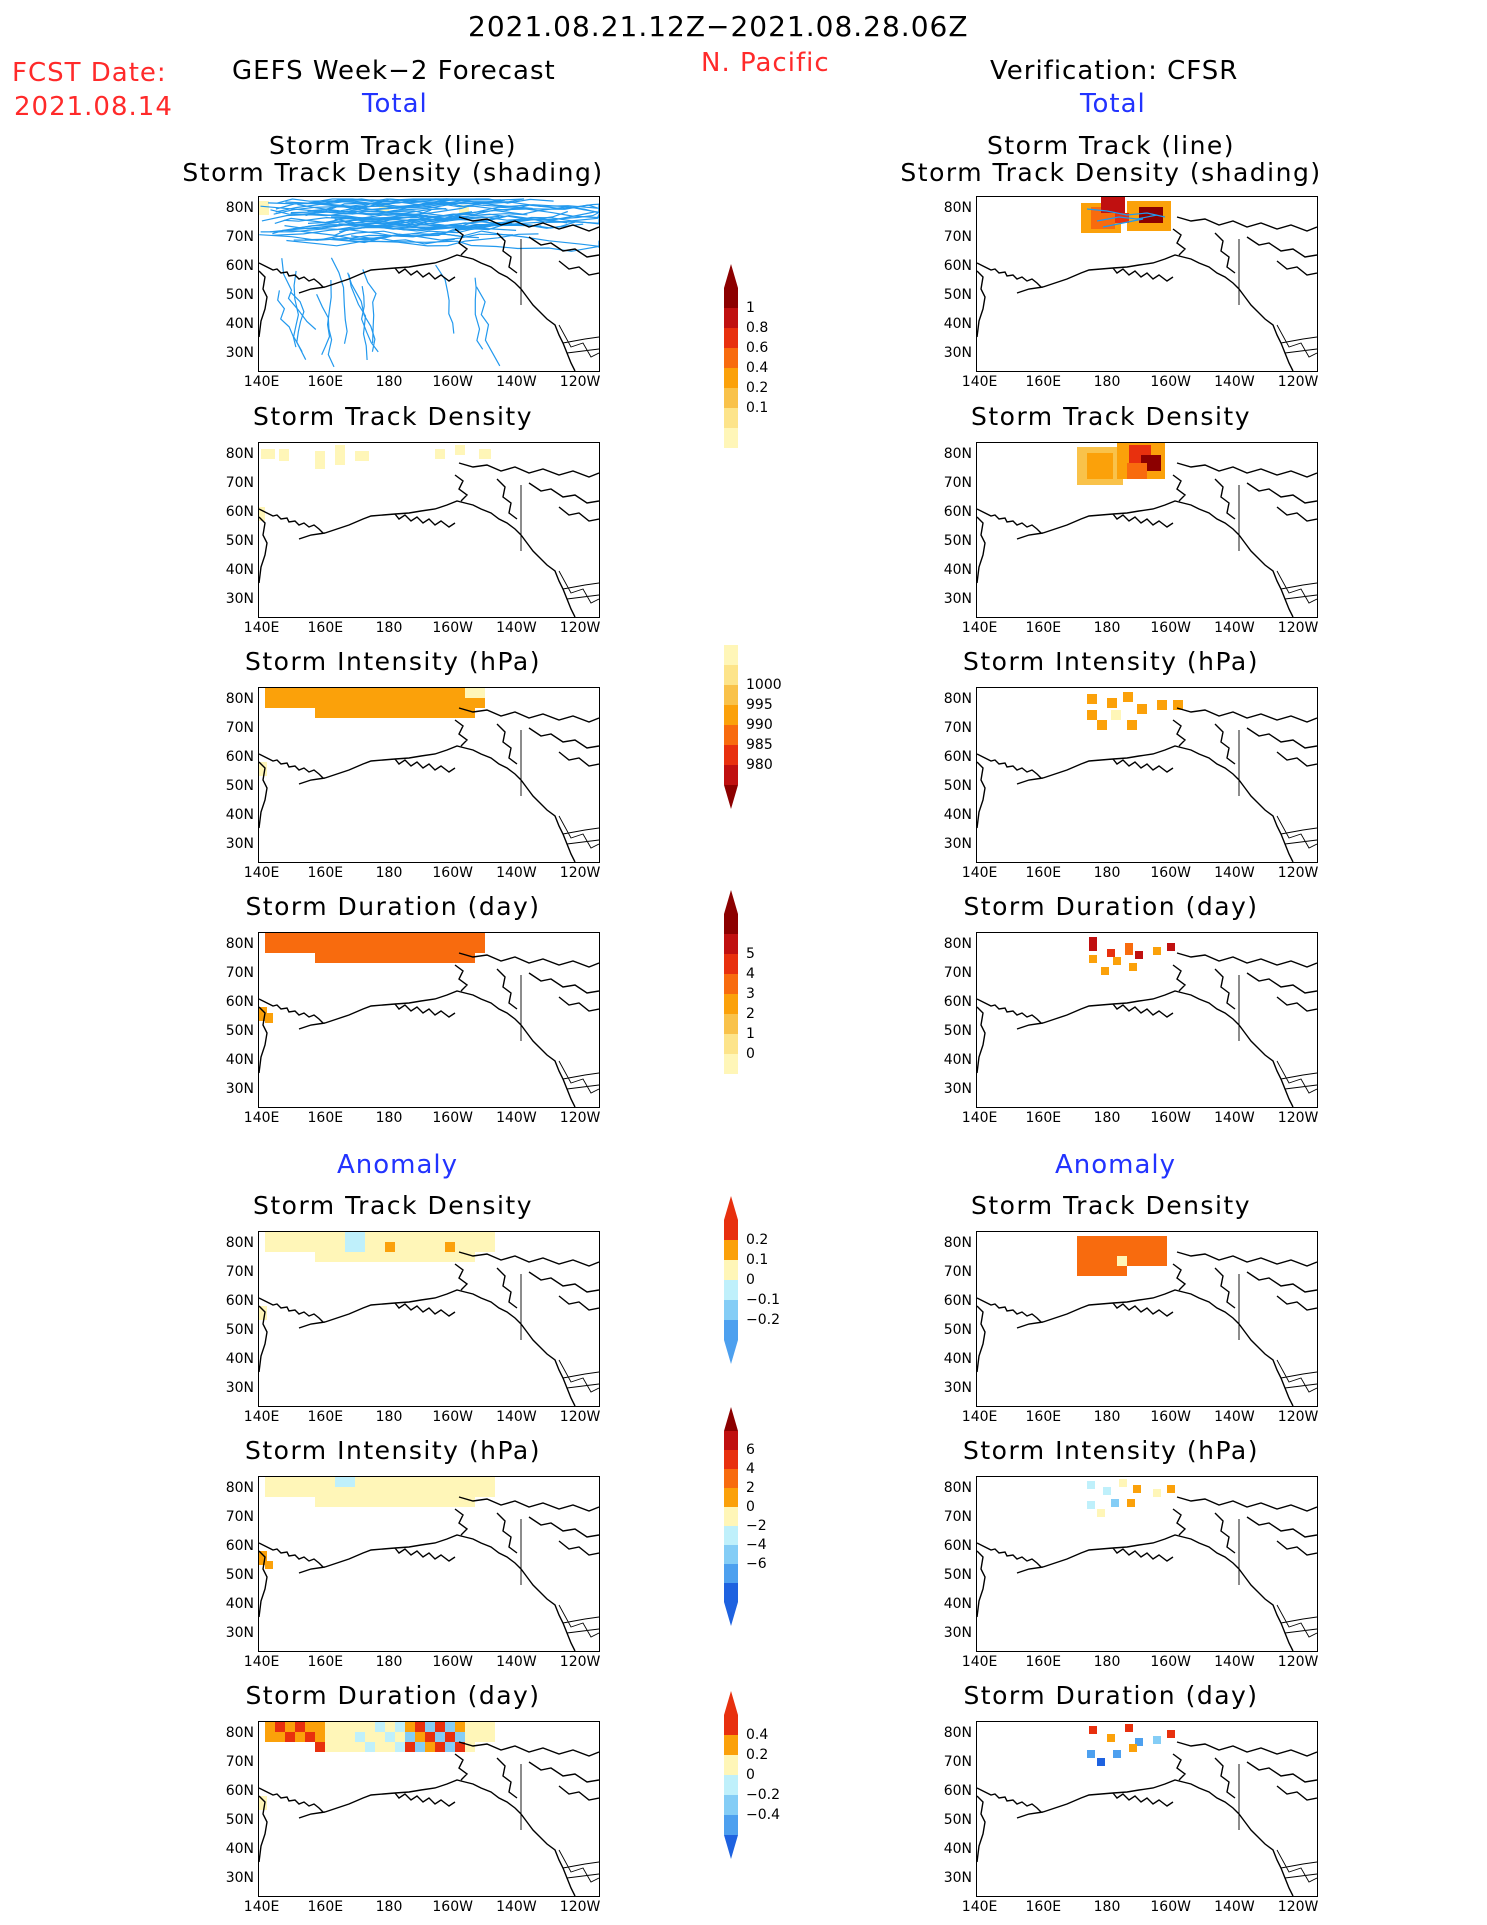 The height and width of the screenshot is (1925, 1487). I want to click on lat-tick-label: 40N, so click(957, 570).